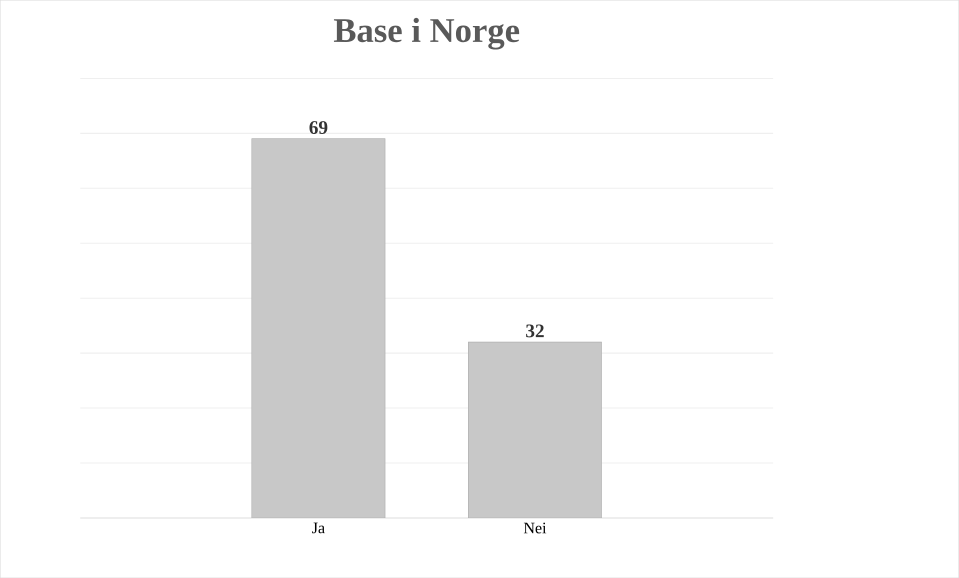 The height and width of the screenshot is (578, 959). I want to click on chart-title: Base i Norge, so click(427, 34).